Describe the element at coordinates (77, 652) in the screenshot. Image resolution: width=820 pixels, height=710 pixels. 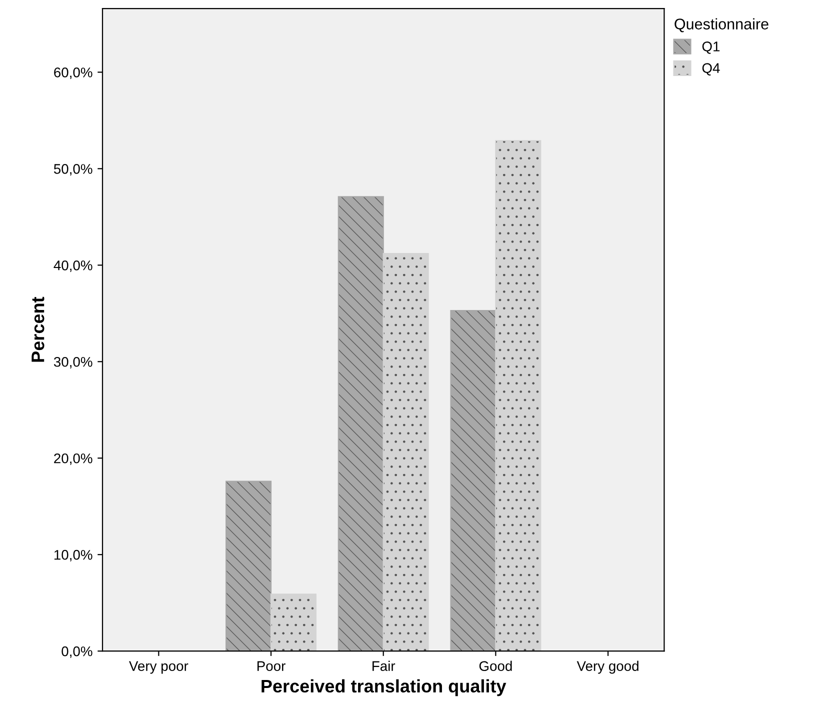
I see `y-tick-label: 0,0%` at that location.